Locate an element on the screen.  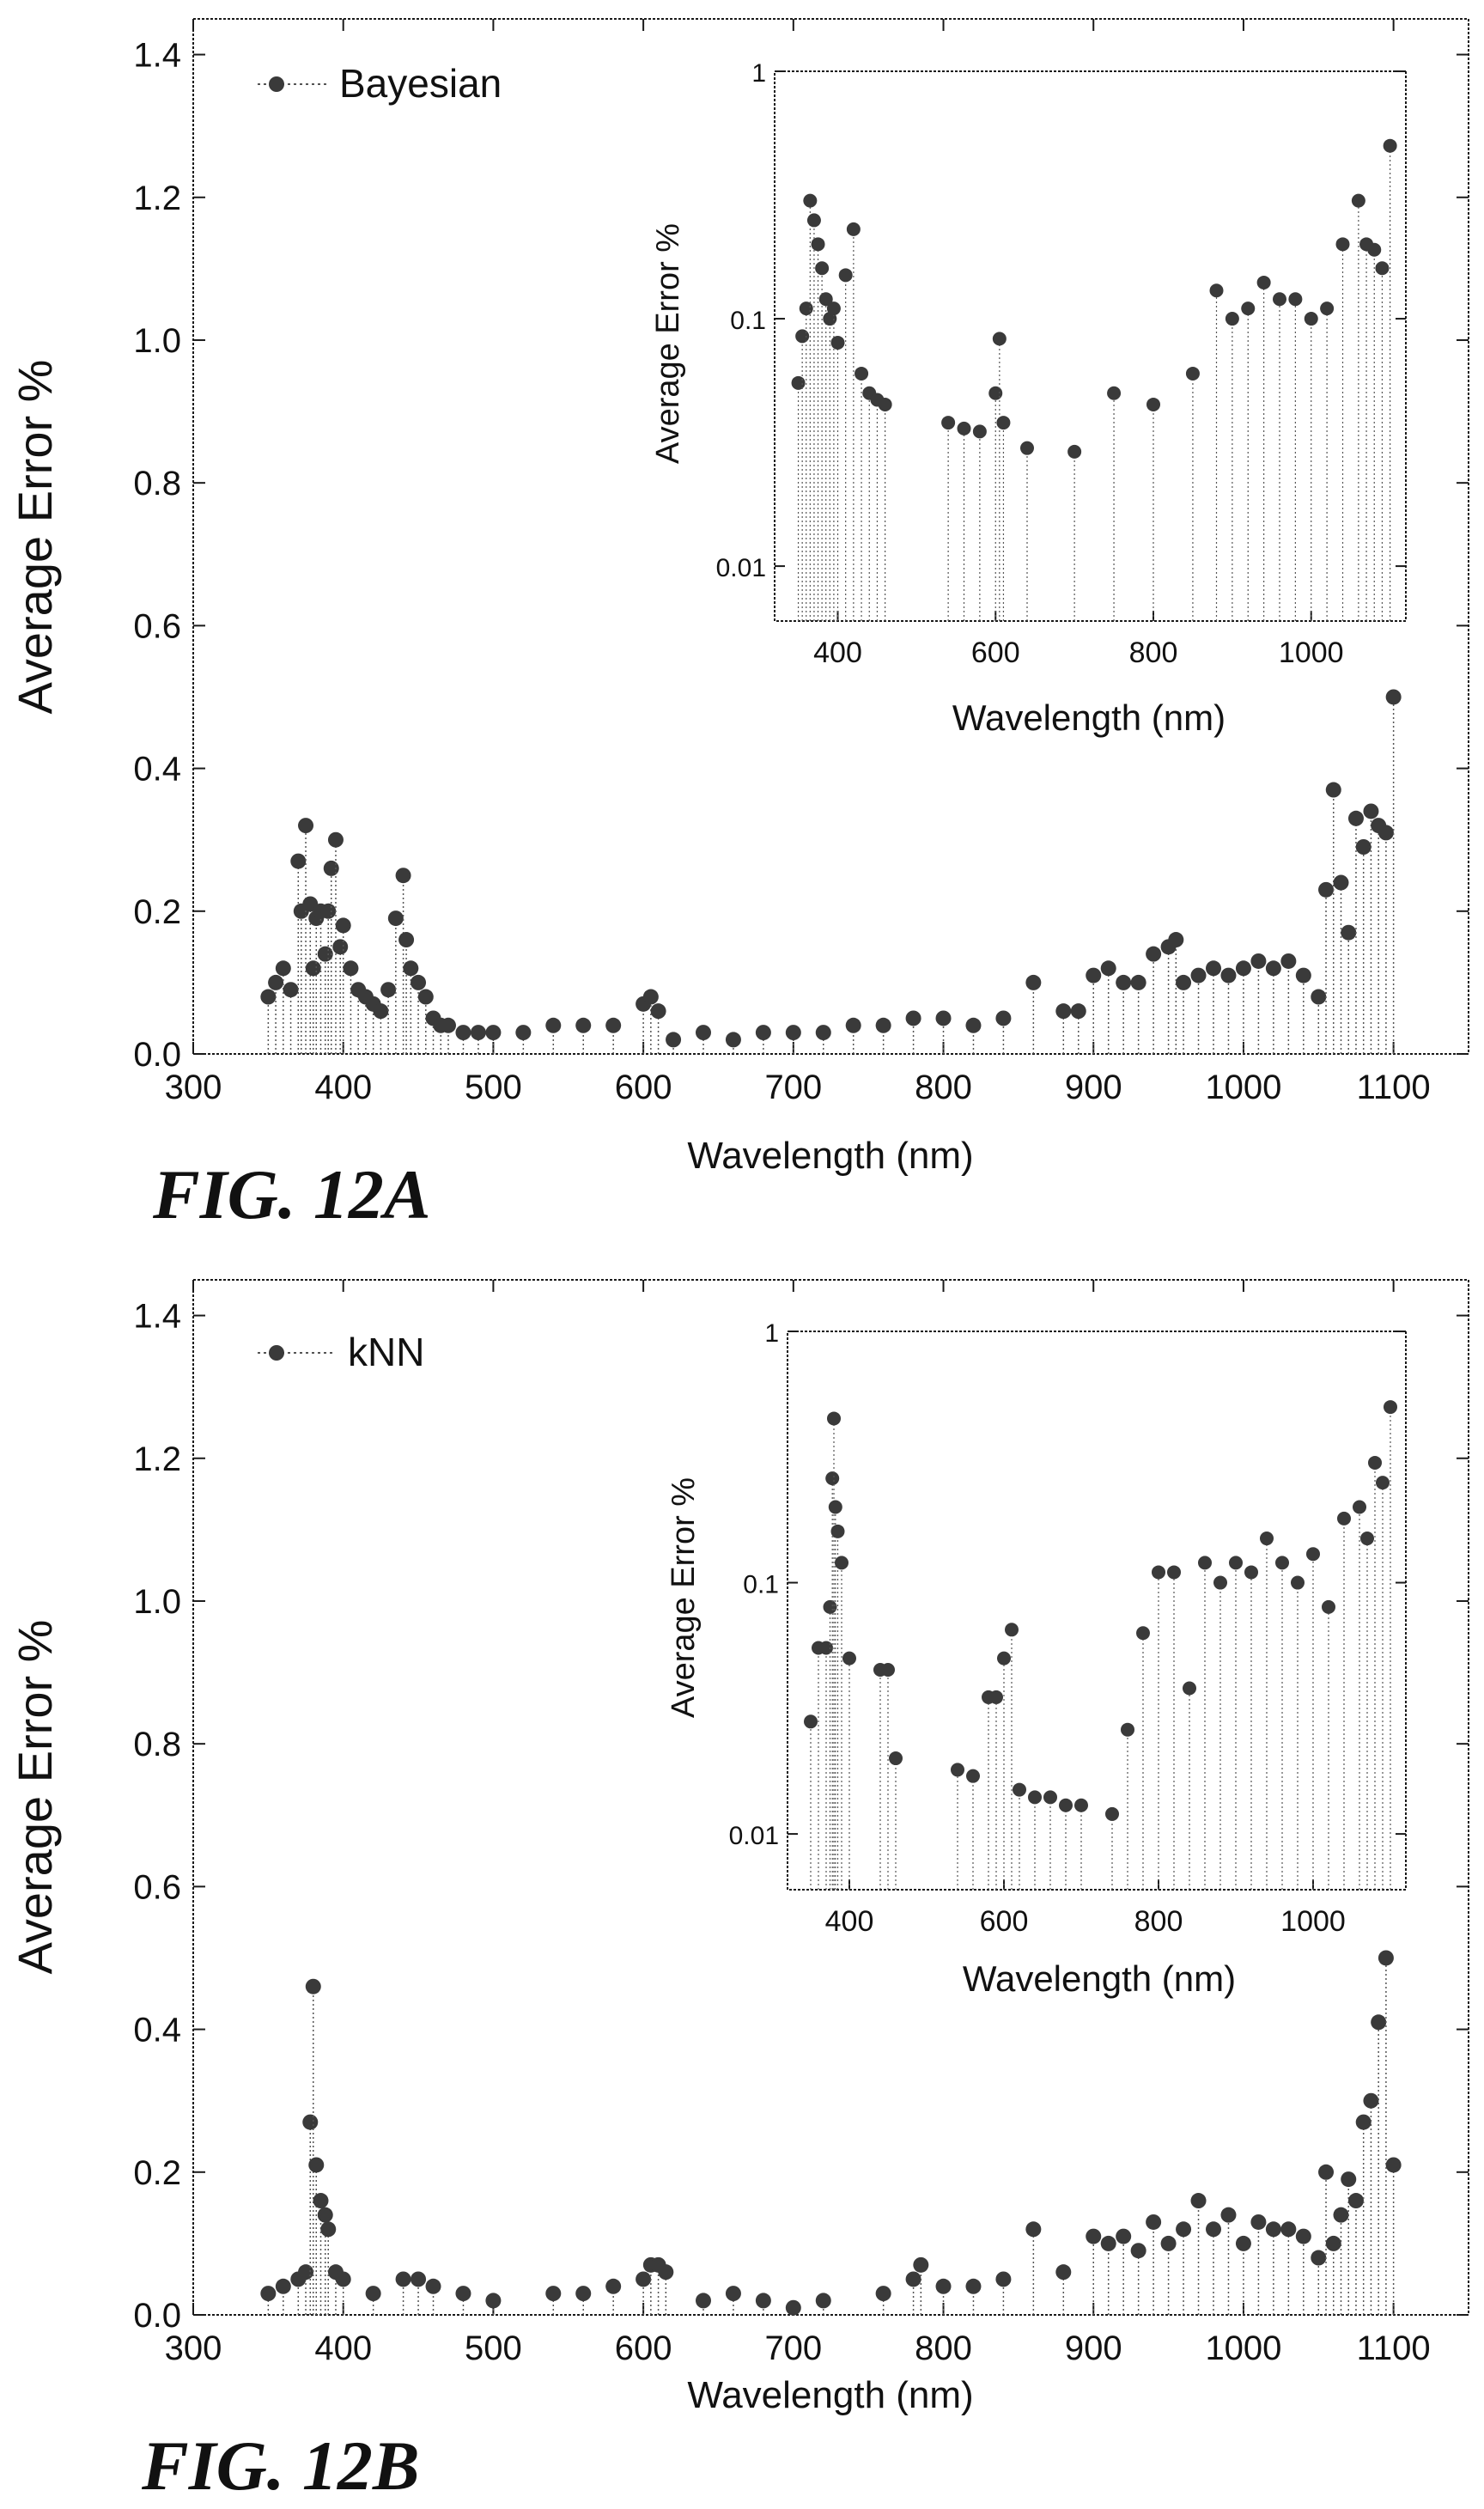
y-tick-label: 0.0 is located at coordinates (157, 2316).